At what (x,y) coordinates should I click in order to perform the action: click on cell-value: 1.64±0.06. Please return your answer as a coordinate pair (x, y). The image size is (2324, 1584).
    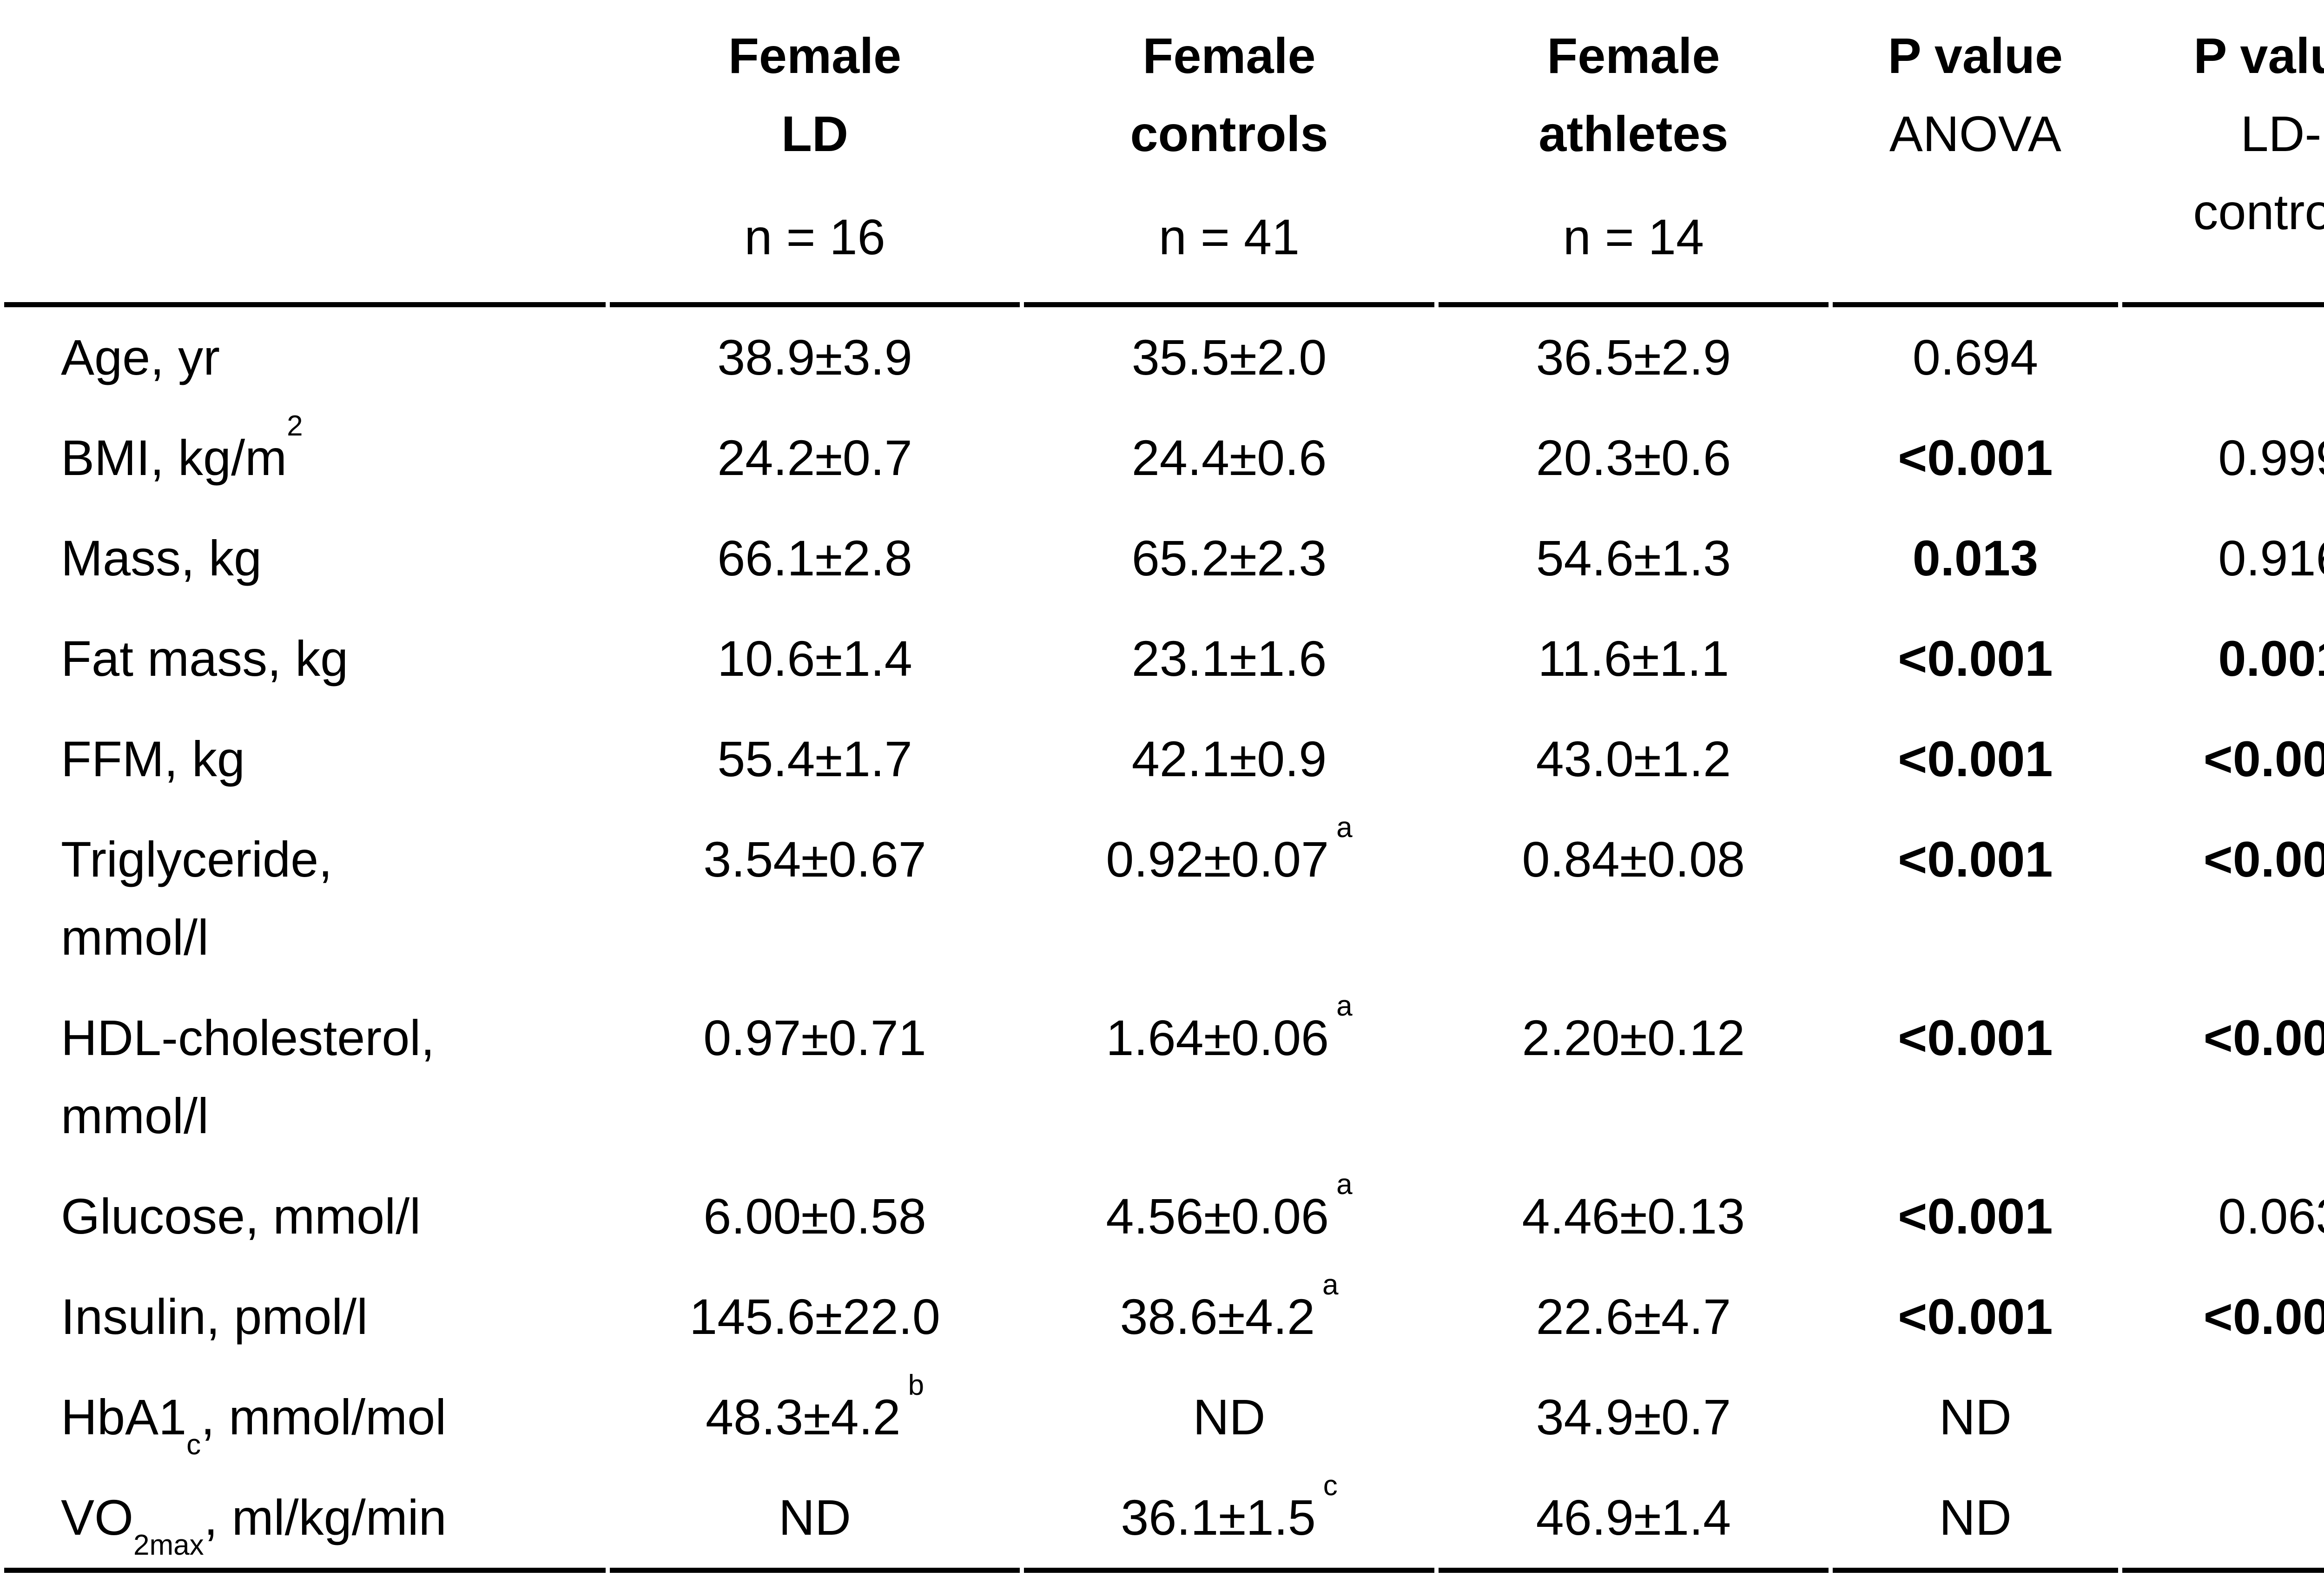
    Looking at the image, I should click on (1217, 1038).